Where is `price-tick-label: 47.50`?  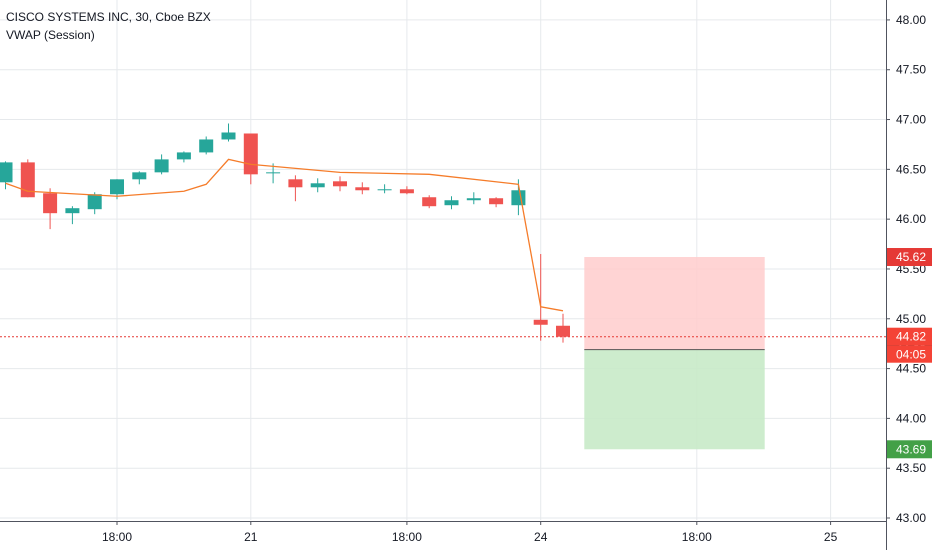 price-tick-label: 47.50 is located at coordinates (911, 70).